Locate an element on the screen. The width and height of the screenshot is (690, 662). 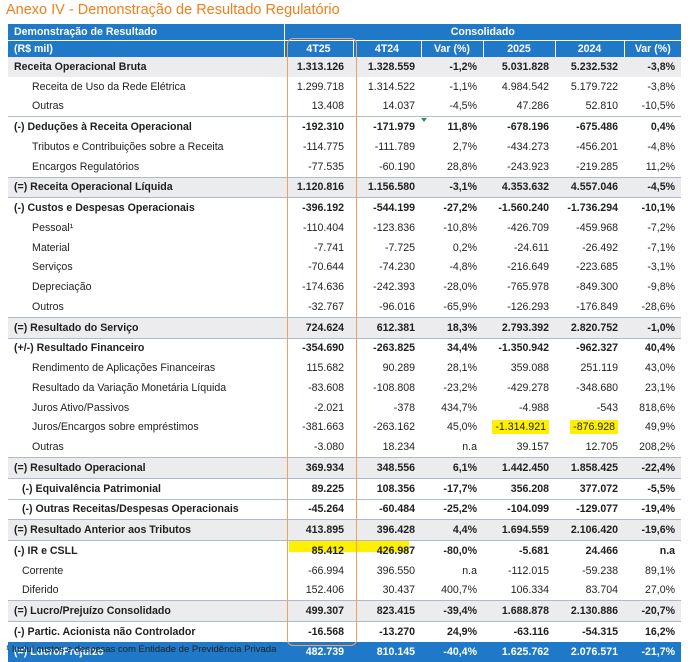
row-value: -66.994 is located at coordinates (326, 570).